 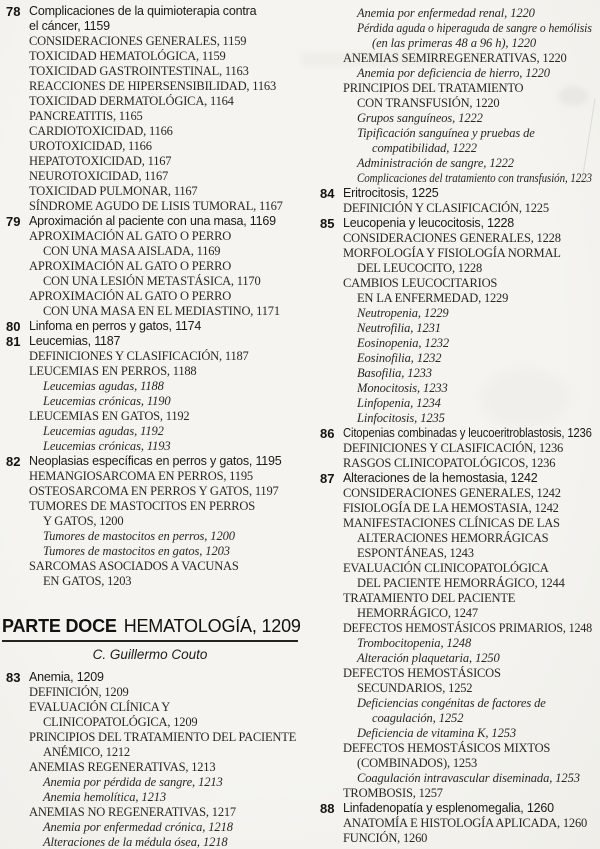 I want to click on toc-line: TOXICIDAD GASTROINTESTINAL, 1163, so click(x=139, y=71).